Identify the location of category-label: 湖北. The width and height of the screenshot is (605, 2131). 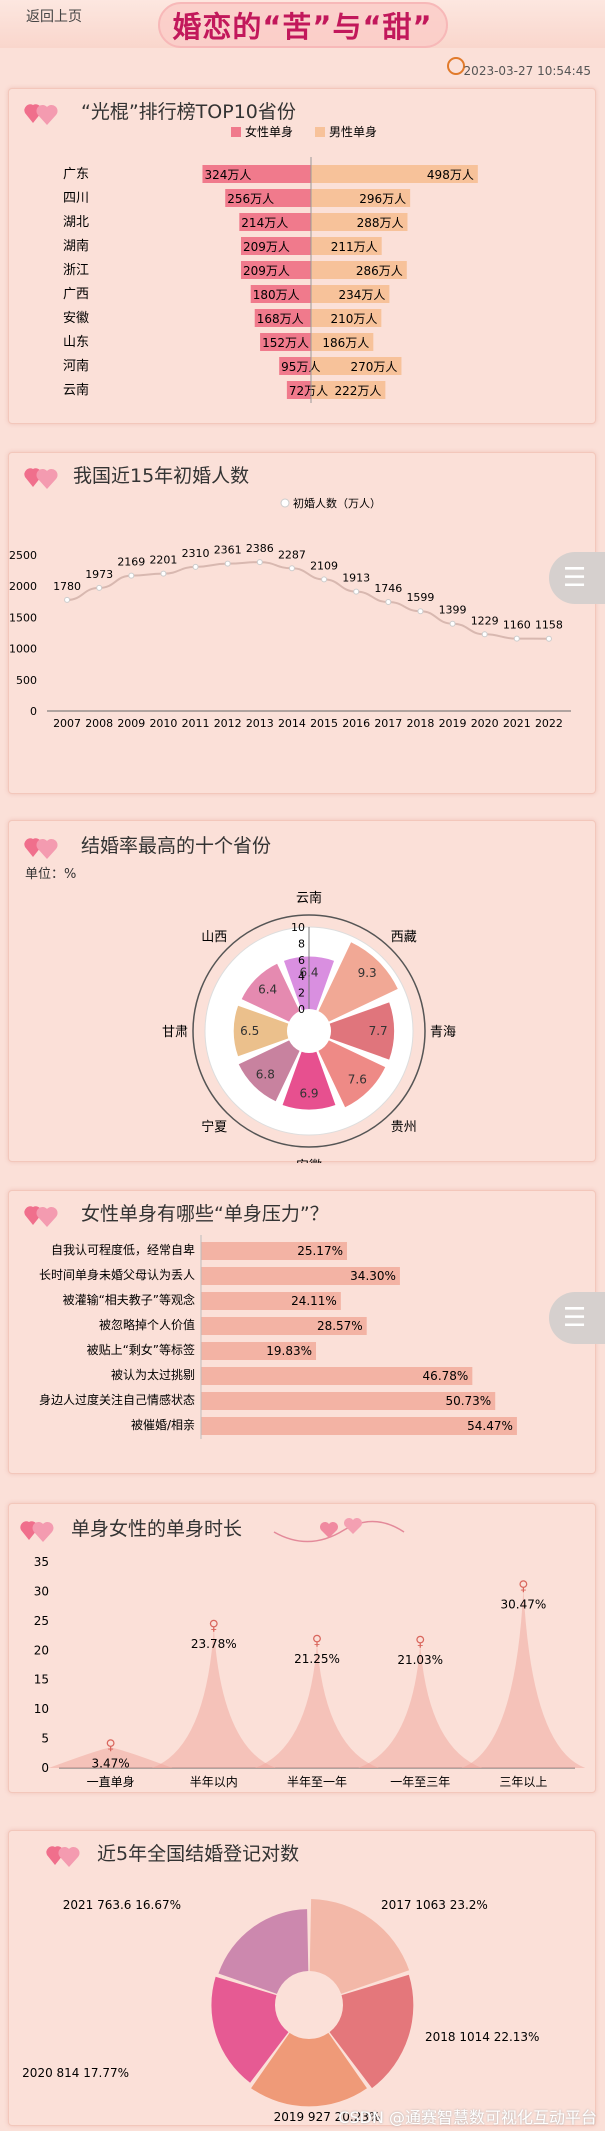
(76, 222).